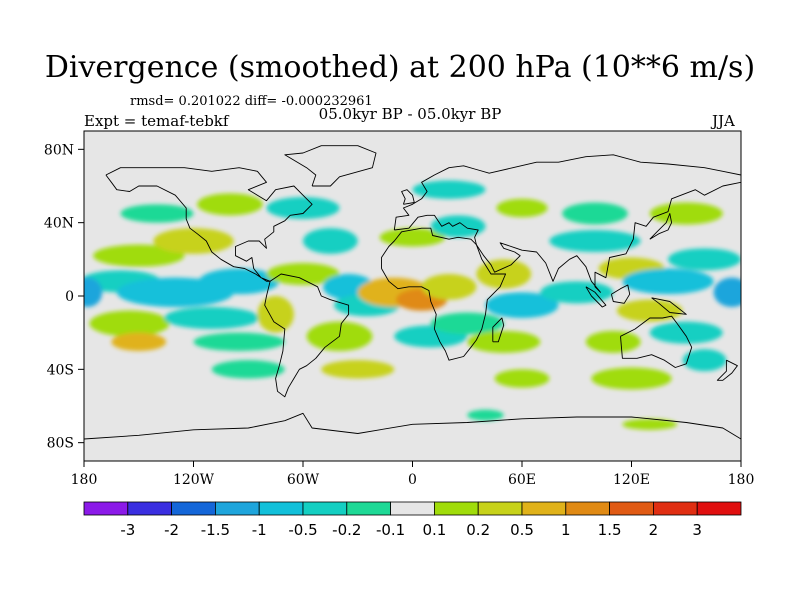 The width and height of the screenshot is (800, 600). I want to click on coastline-borneo, so click(620, 294).